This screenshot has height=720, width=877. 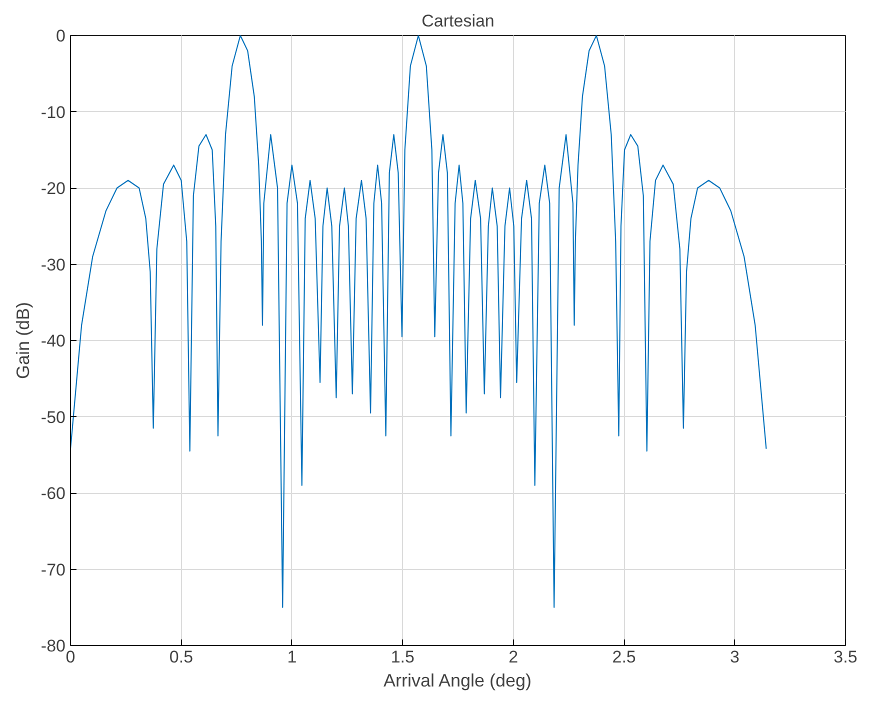 I want to click on x-tick-label: 2.5, so click(x=624, y=657).